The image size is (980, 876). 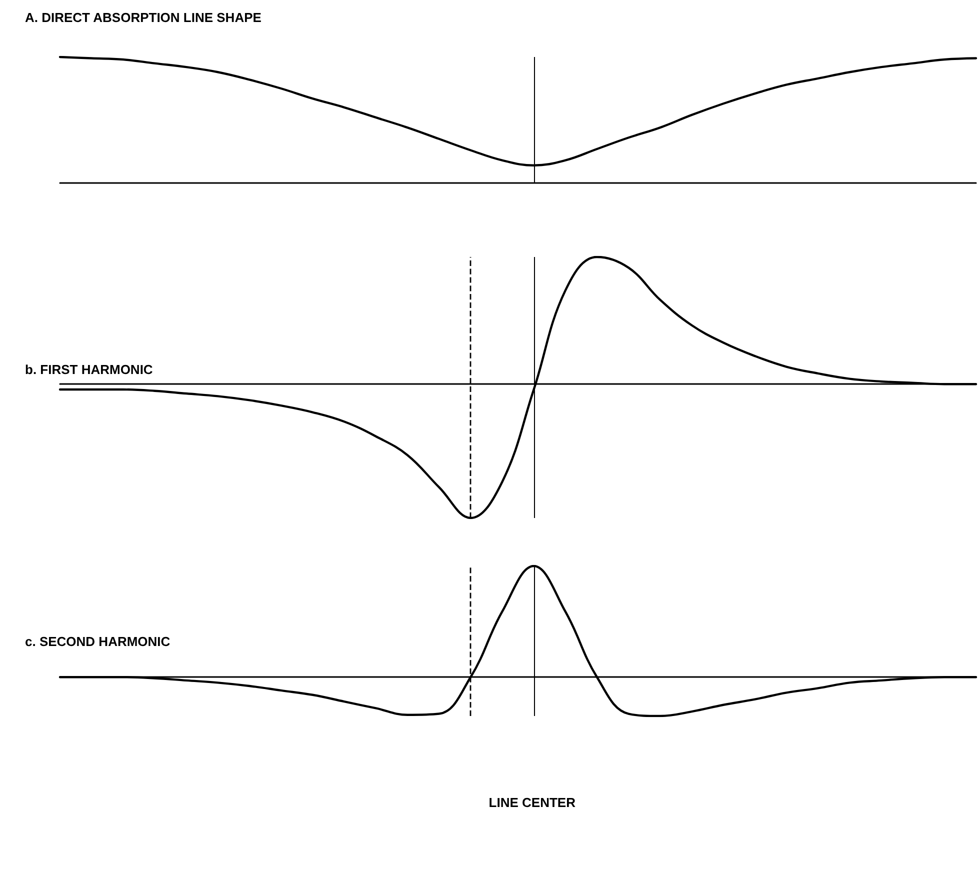 What do you see at coordinates (89, 369) in the screenshot?
I see `text: b. FIRST HARMONIC` at bounding box center [89, 369].